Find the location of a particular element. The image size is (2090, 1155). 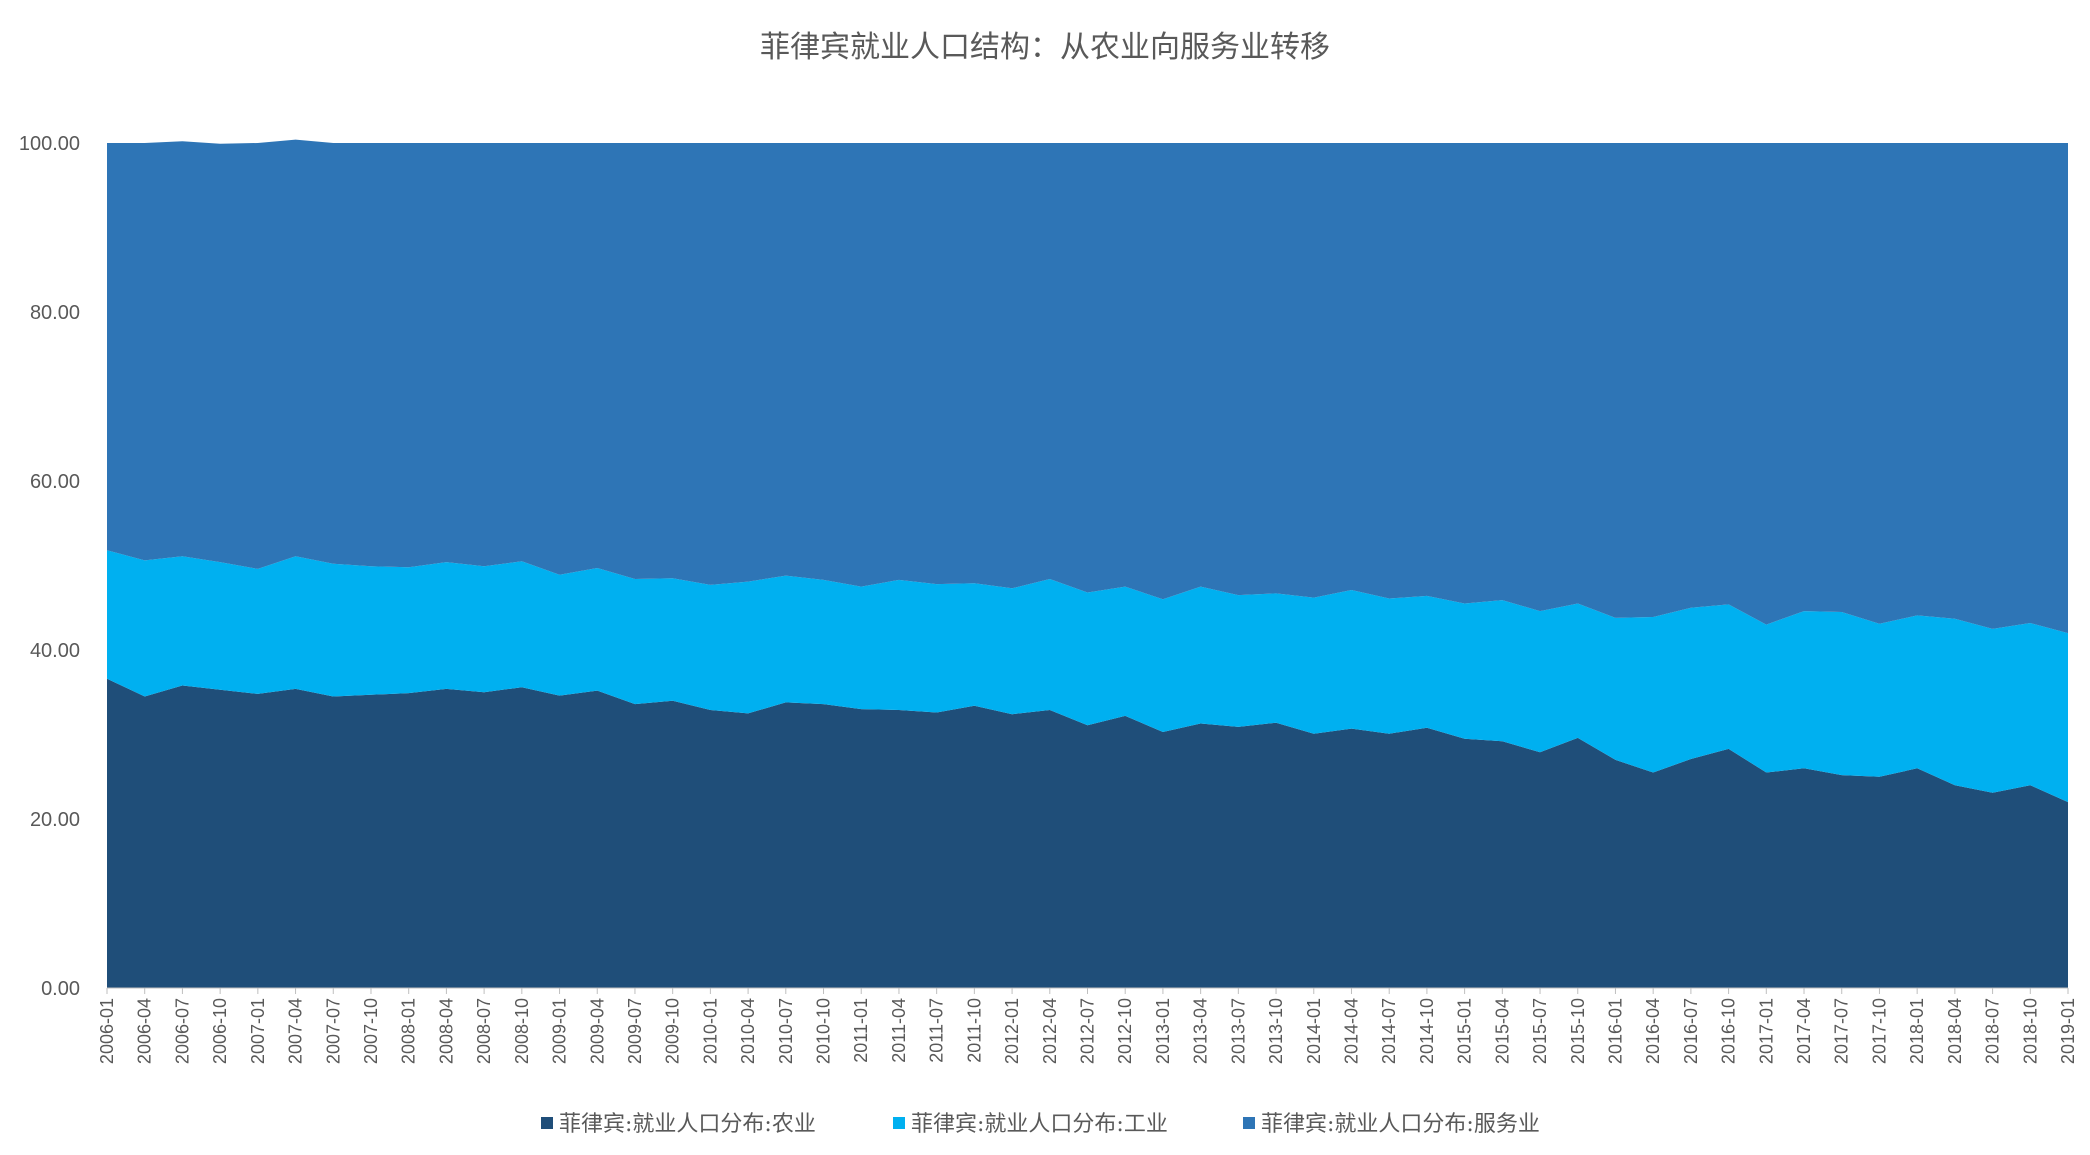

x-tick-label: 2015-01 is located at coordinates (1465, 1031).